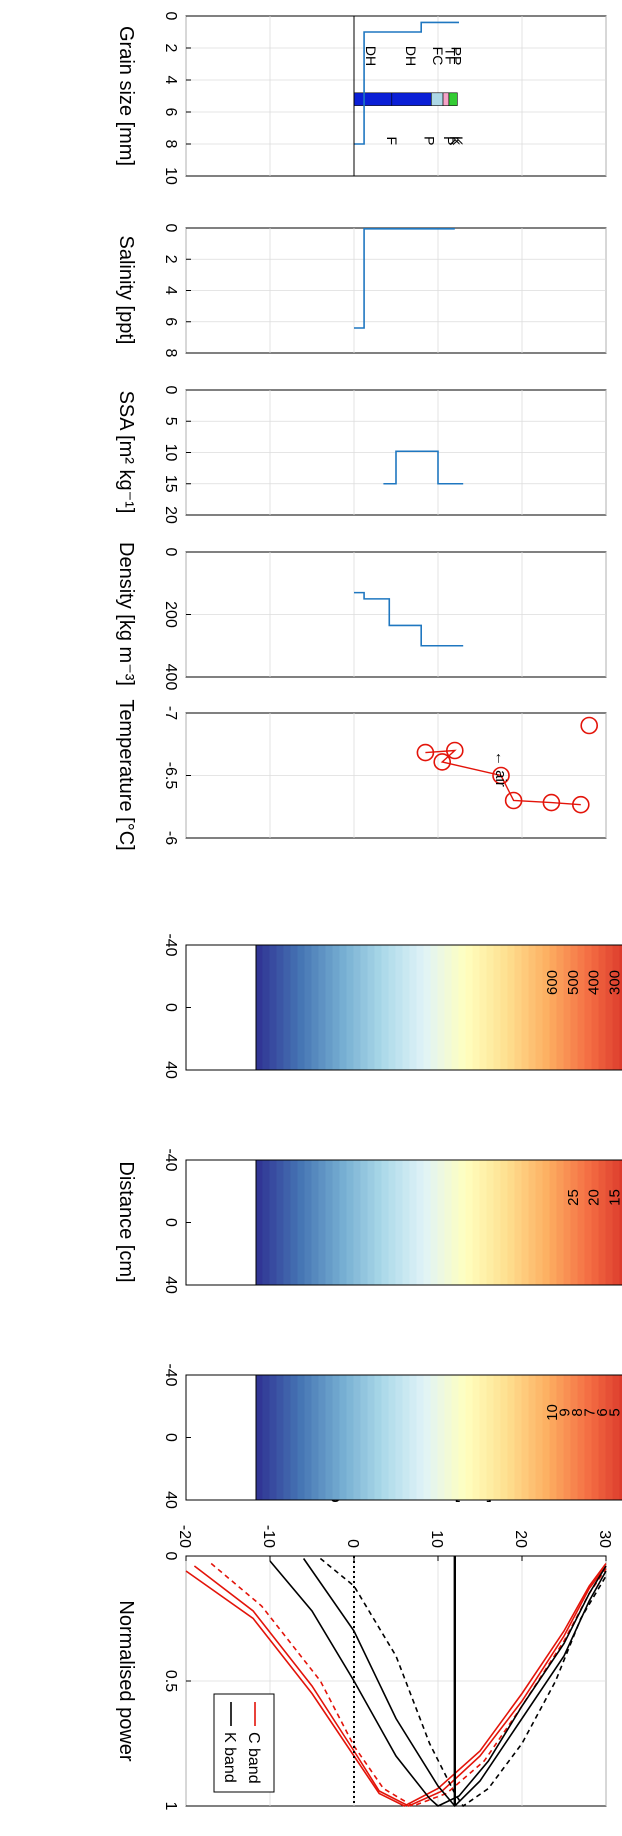 Image resolution: width=622 pixels, height=1836 pixels. What do you see at coordinates (170, 259) in the screenshot?
I see `x-tick-label: 2` at bounding box center [170, 259].